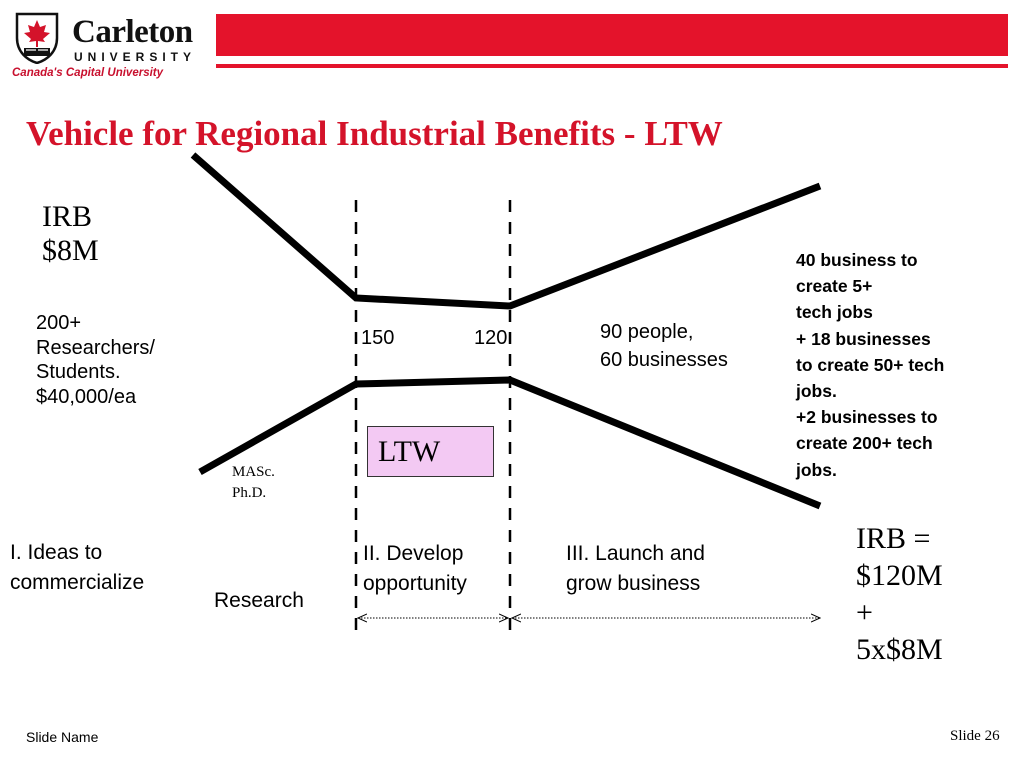 Image resolution: width=1024 pixels, height=768 pixels. I want to click on stage-3-label: III. Launch and grow business, so click(635, 568).